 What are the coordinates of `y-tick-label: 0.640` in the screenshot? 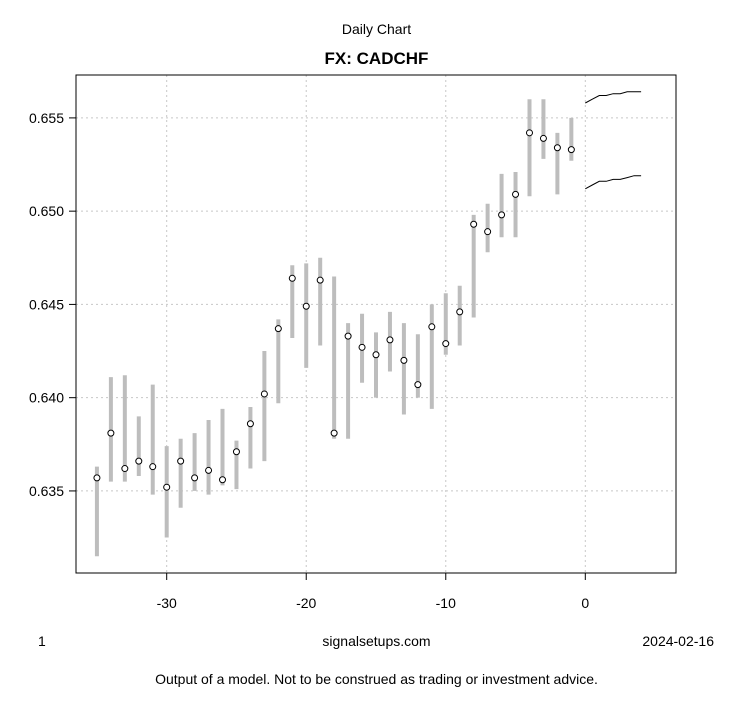 It's located at (46, 398).